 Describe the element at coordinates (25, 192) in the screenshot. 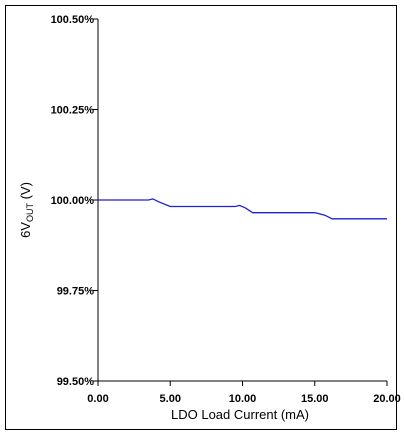

I see `y-axis-title-suffix: (V)` at that location.